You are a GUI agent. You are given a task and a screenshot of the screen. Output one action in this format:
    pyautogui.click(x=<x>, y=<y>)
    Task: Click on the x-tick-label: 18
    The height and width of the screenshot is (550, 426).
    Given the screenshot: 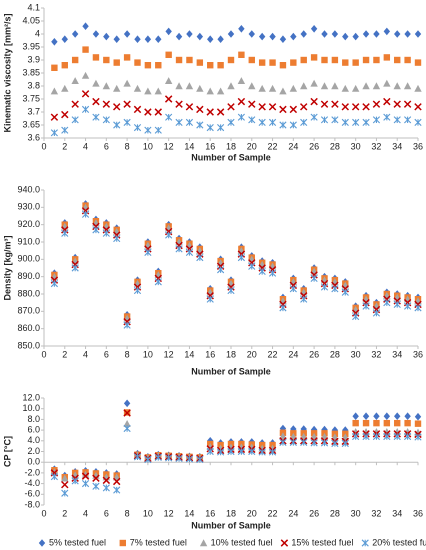 What is the action you would take?
    pyautogui.click(x=231, y=354)
    